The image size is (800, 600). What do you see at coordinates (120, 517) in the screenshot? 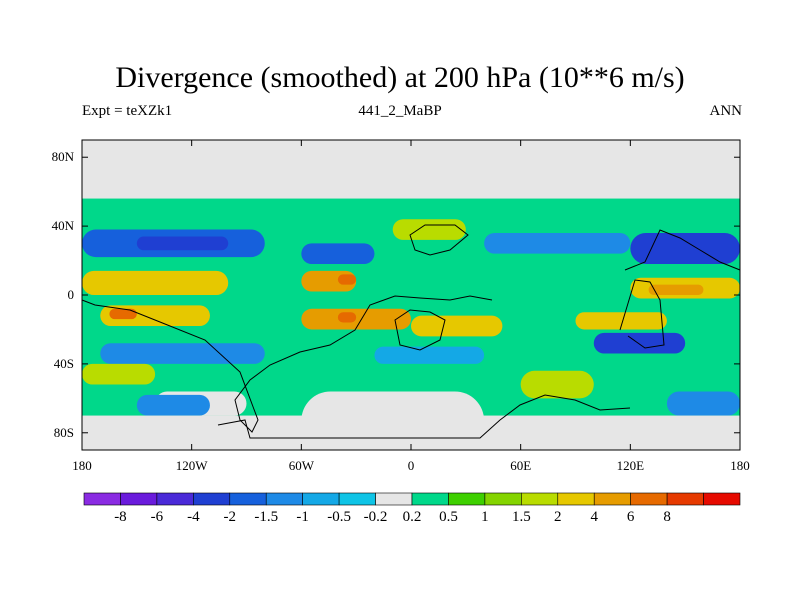
I see `colorbar-label-0: -8` at bounding box center [120, 517].